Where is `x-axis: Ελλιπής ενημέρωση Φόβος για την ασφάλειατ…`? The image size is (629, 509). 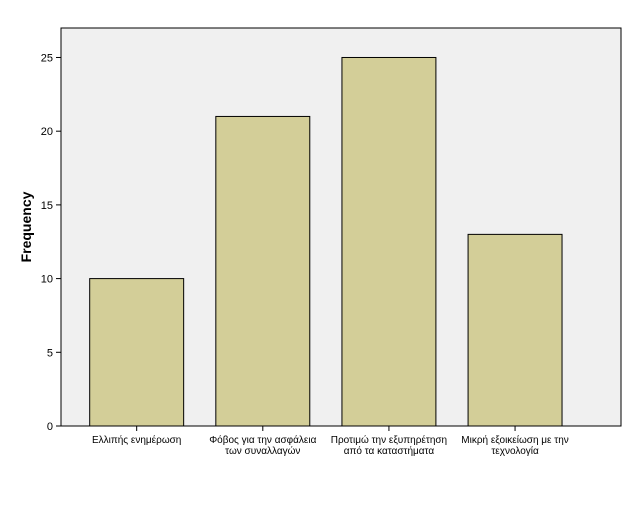
x-axis: Ελλιπής ενημέρωση Φόβος για την ασφάλειατ… is located at coordinates (330, 441).